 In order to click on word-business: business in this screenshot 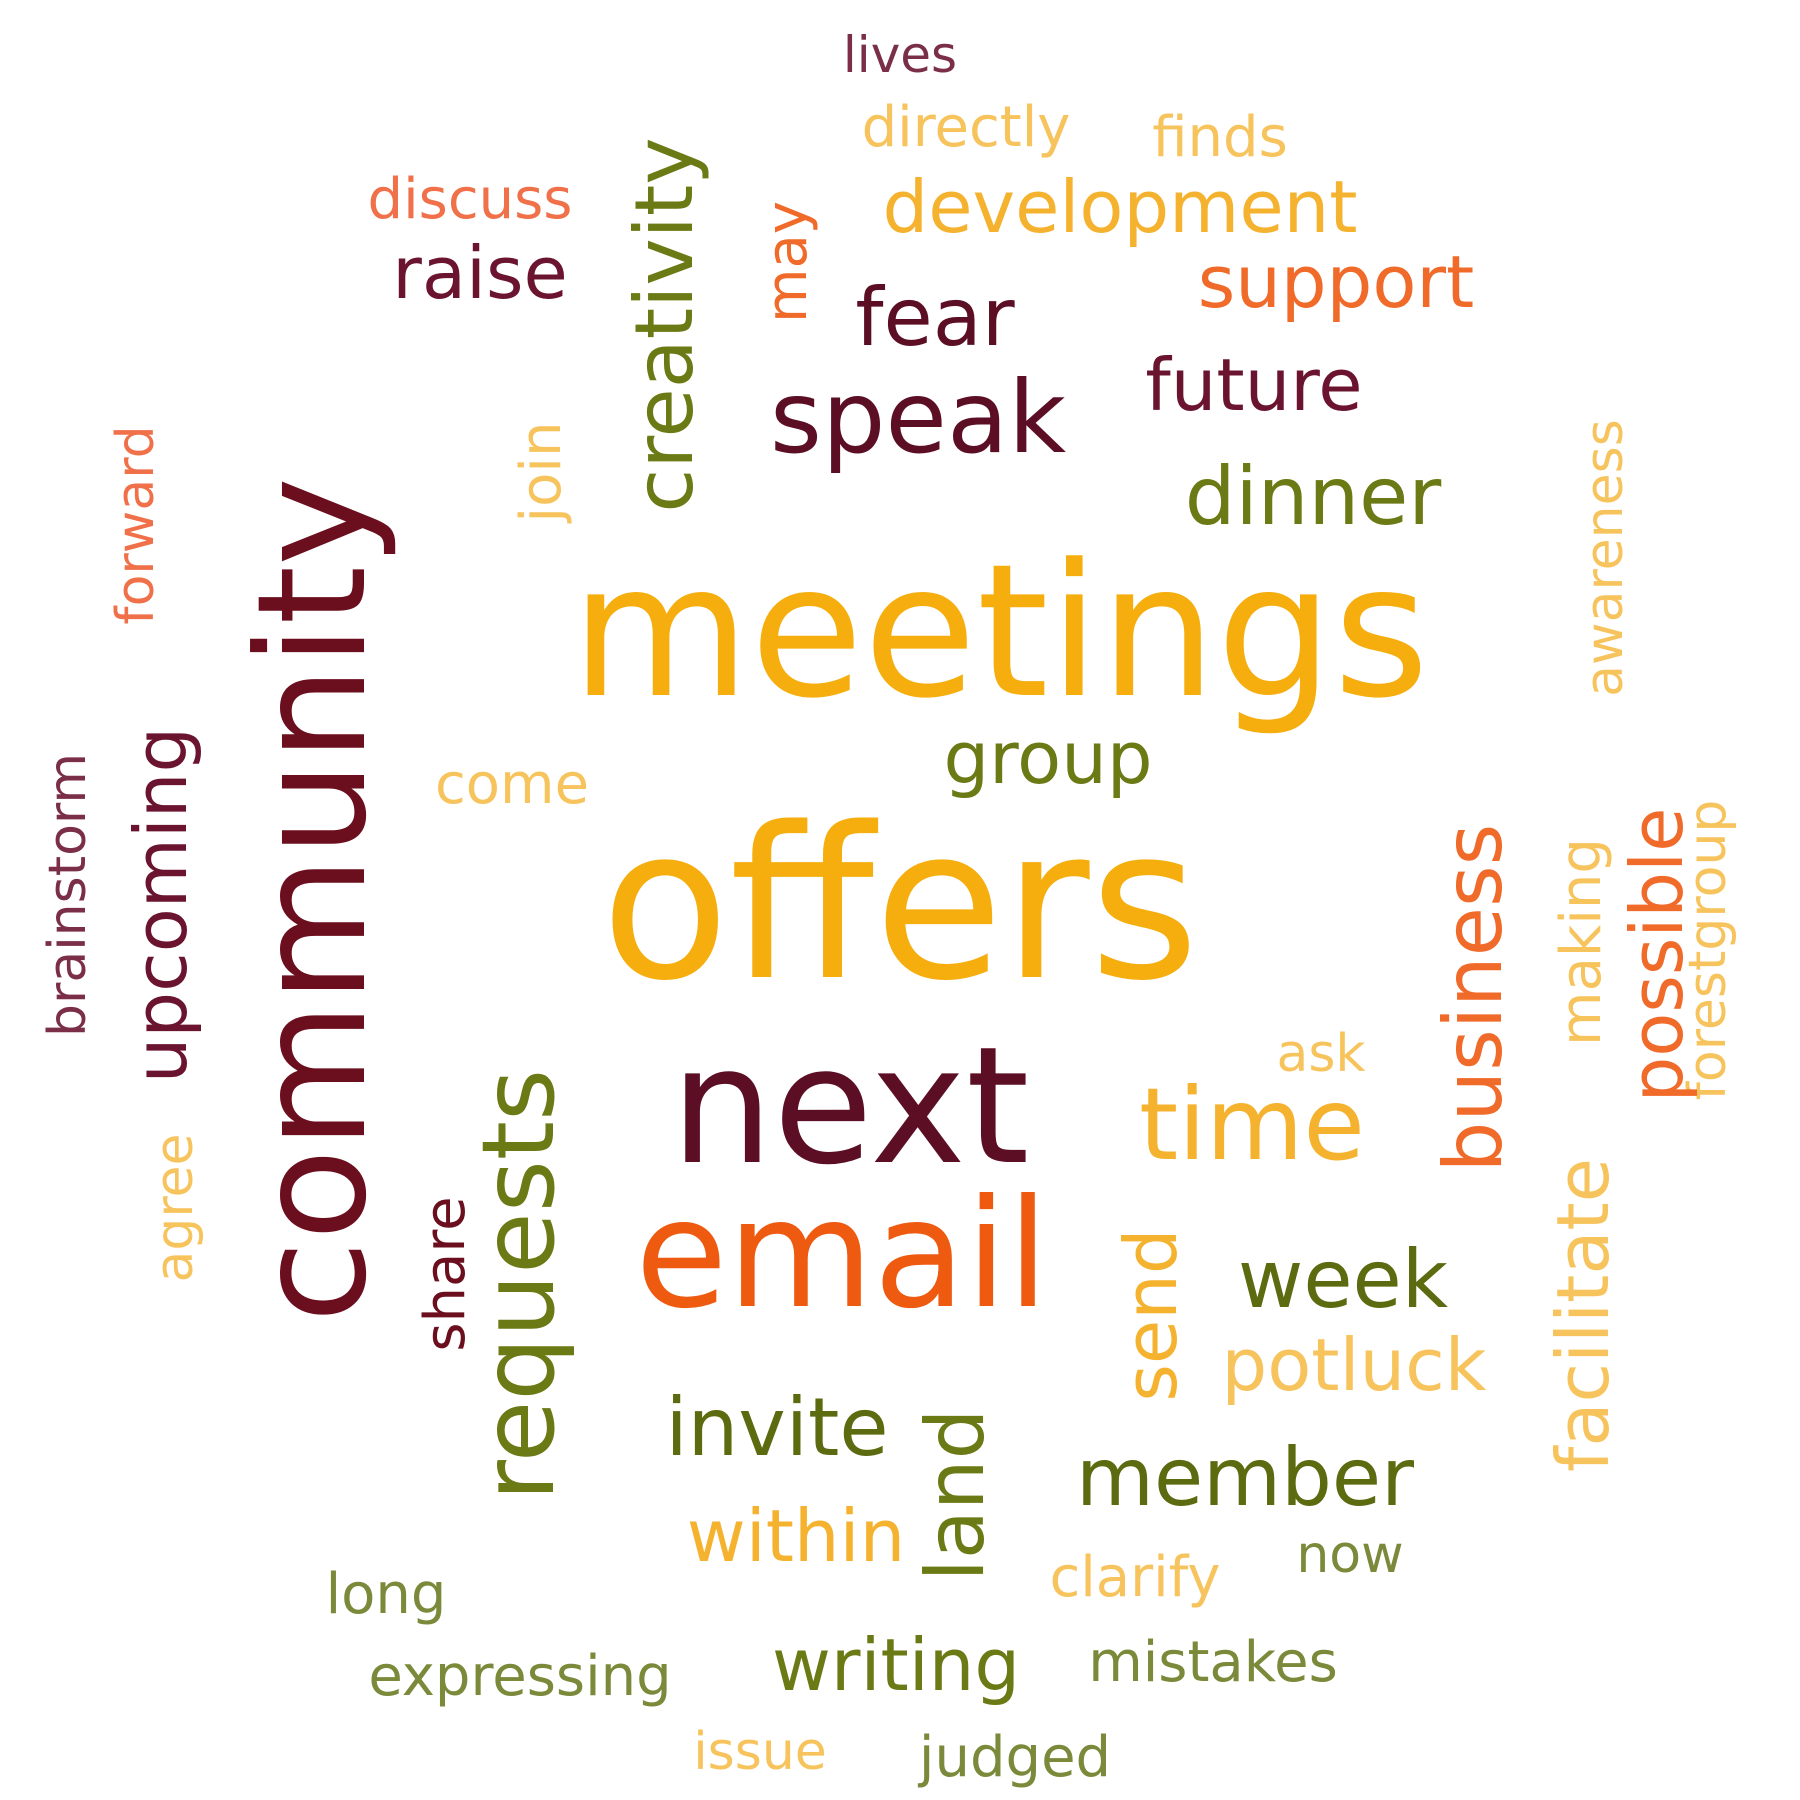, I will do `click(1473, 998)`.